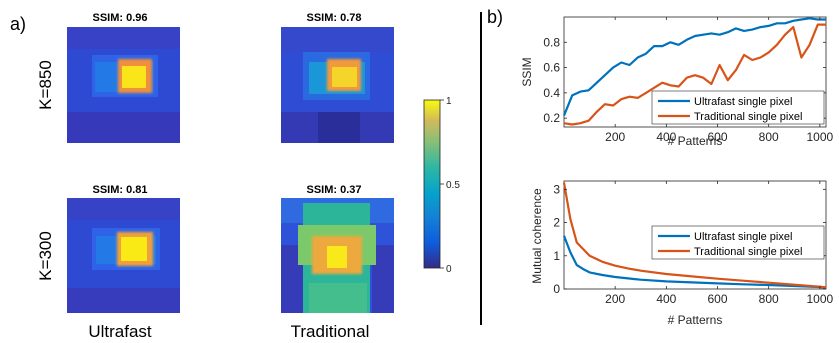 Image resolution: width=839 pixels, height=343 pixels. I want to click on column-label-ultrafast: Ultrafast, so click(120, 331).